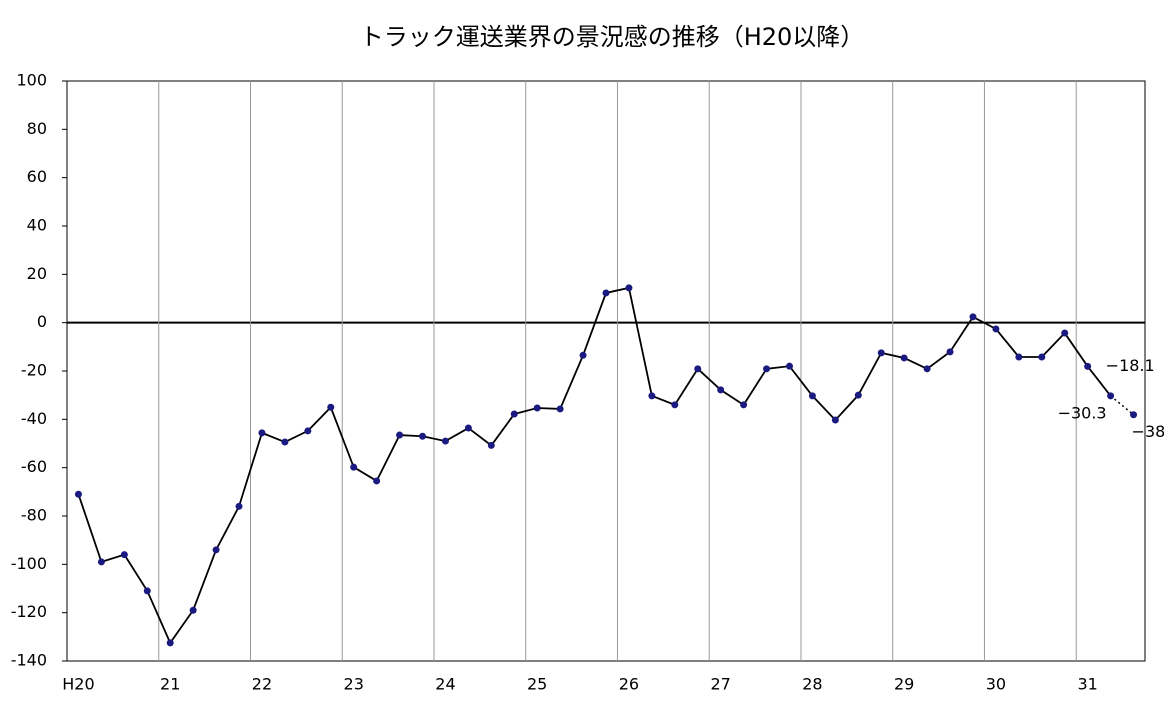 This screenshot has height=708, width=1164. What do you see at coordinates (42, 321) in the screenshot?
I see `y-tick-label: 0` at bounding box center [42, 321].